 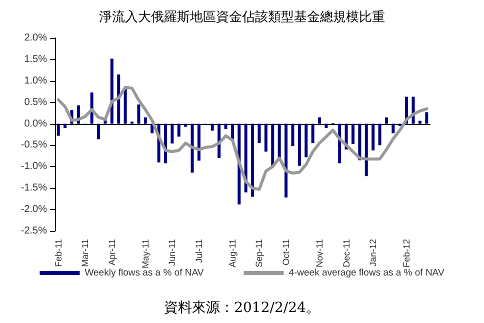 I want to click on x-tick-label: Mar-11, so click(x=85, y=253).